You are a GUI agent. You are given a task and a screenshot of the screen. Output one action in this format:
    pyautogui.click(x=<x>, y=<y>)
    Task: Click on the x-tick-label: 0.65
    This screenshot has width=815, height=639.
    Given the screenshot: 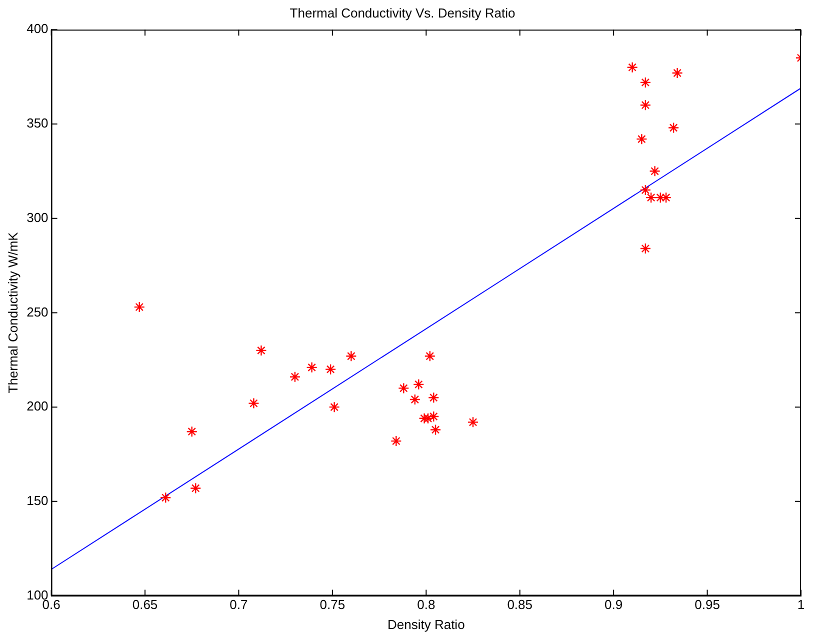 What is the action you would take?
    pyautogui.click(x=145, y=604)
    